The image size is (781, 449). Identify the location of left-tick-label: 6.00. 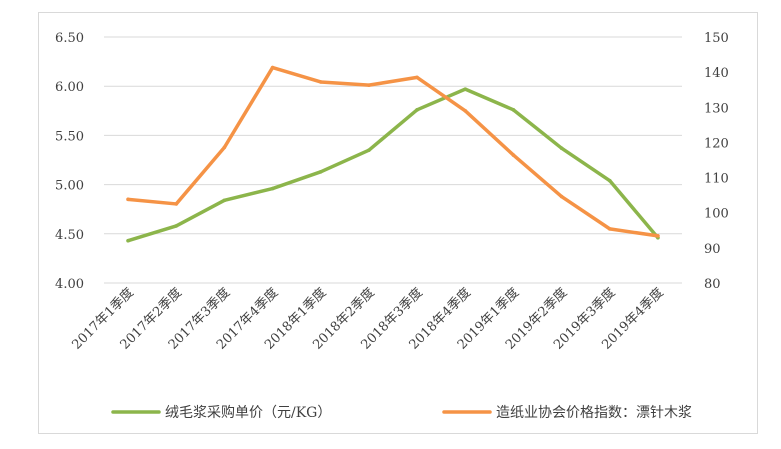
(69, 87).